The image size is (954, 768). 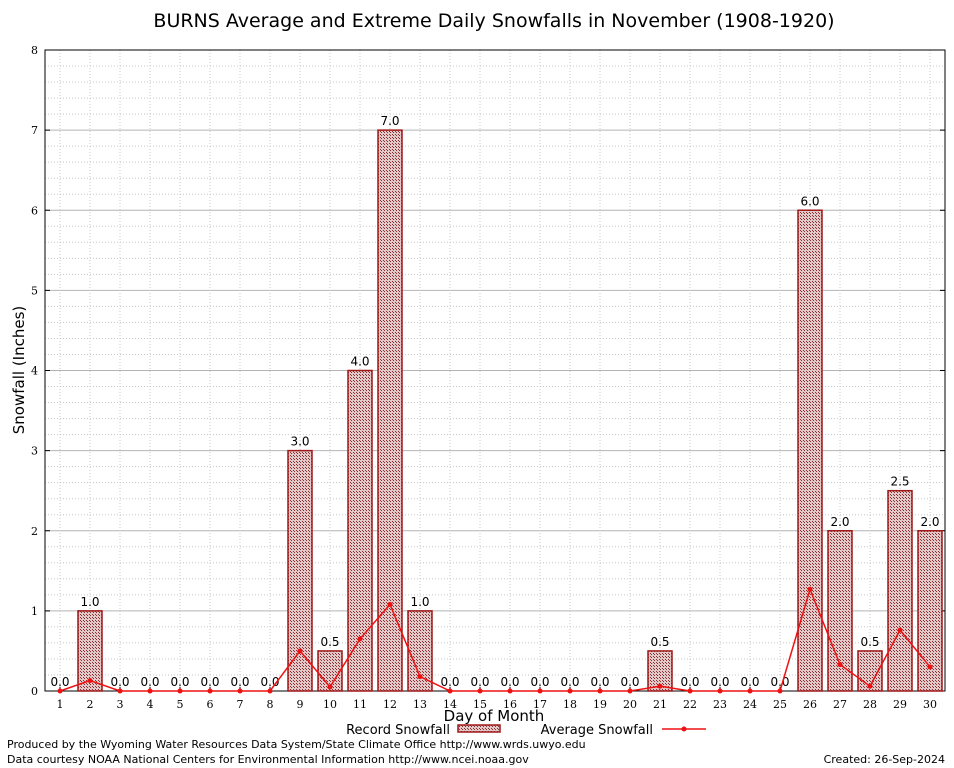 What do you see at coordinates (150, 704) in the screenshot?
I see `x-tick-label: 4` at bounding box center [150, 704].